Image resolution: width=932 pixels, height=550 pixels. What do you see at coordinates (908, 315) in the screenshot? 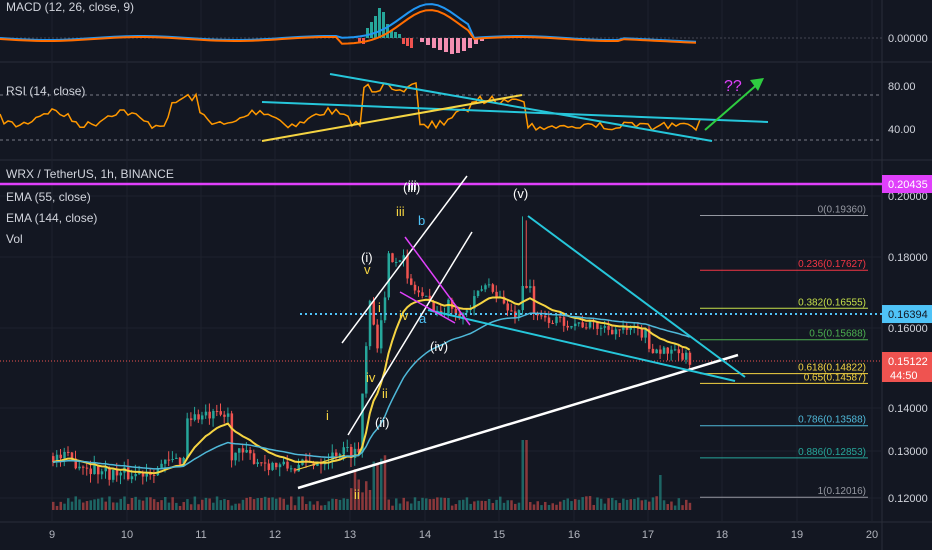
I see `dotted-level-label: 0.16394` at bounding box center [908, 315].